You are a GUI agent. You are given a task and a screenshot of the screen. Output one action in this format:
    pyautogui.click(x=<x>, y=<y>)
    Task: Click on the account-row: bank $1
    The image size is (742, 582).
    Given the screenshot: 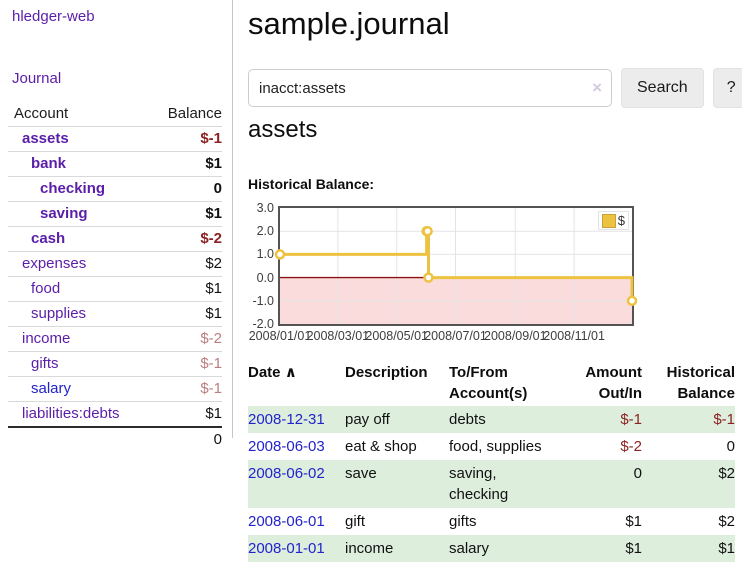 What is the action you would take?
    pyautogui.click(x=115, y=164)
    